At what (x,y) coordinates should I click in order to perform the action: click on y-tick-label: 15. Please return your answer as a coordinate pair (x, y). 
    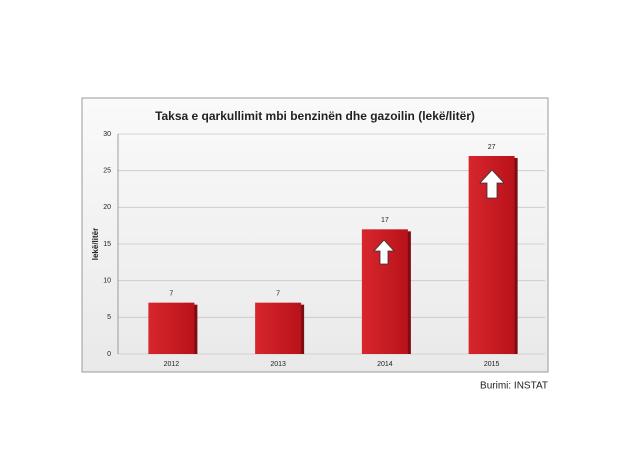
    Looking at the image, I should click on (107, 244).